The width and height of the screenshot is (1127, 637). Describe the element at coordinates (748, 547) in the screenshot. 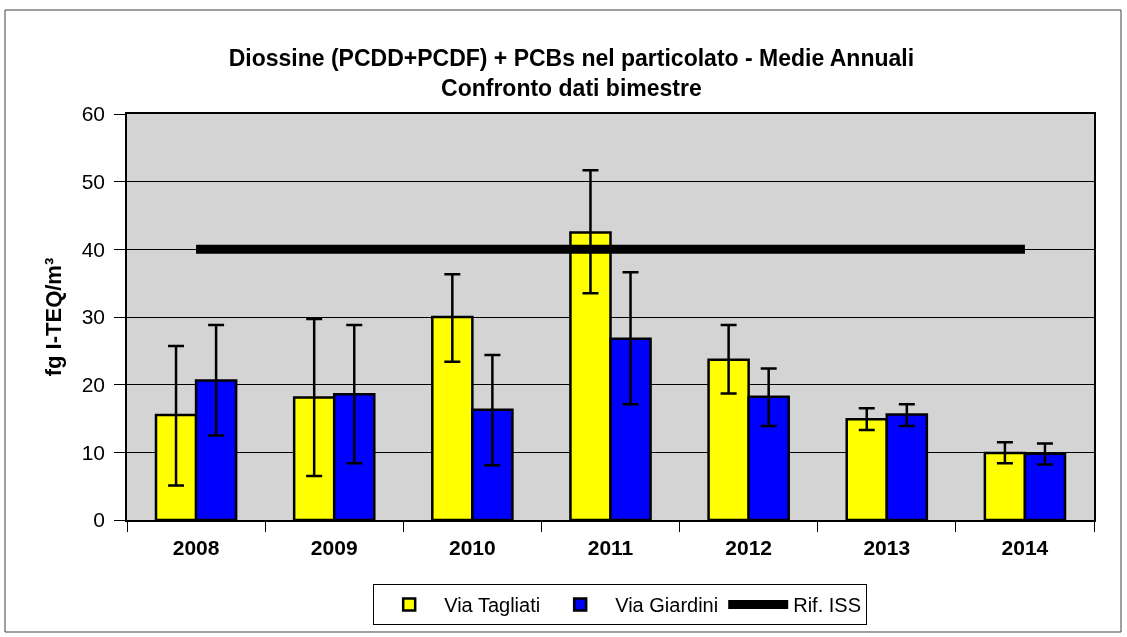

I see `x-tick-label: 2012` at that location.